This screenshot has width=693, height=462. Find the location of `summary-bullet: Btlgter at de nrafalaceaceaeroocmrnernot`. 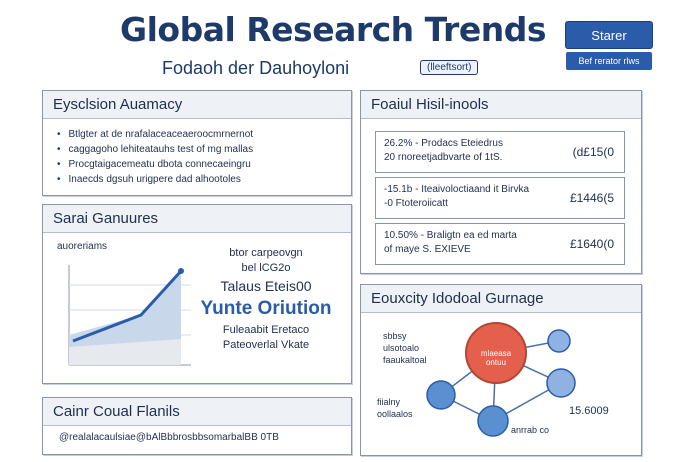

summary-bullet: Btlgter at de nrafalaceaceaeroocmrnernot is located at coordinates (155, 134).